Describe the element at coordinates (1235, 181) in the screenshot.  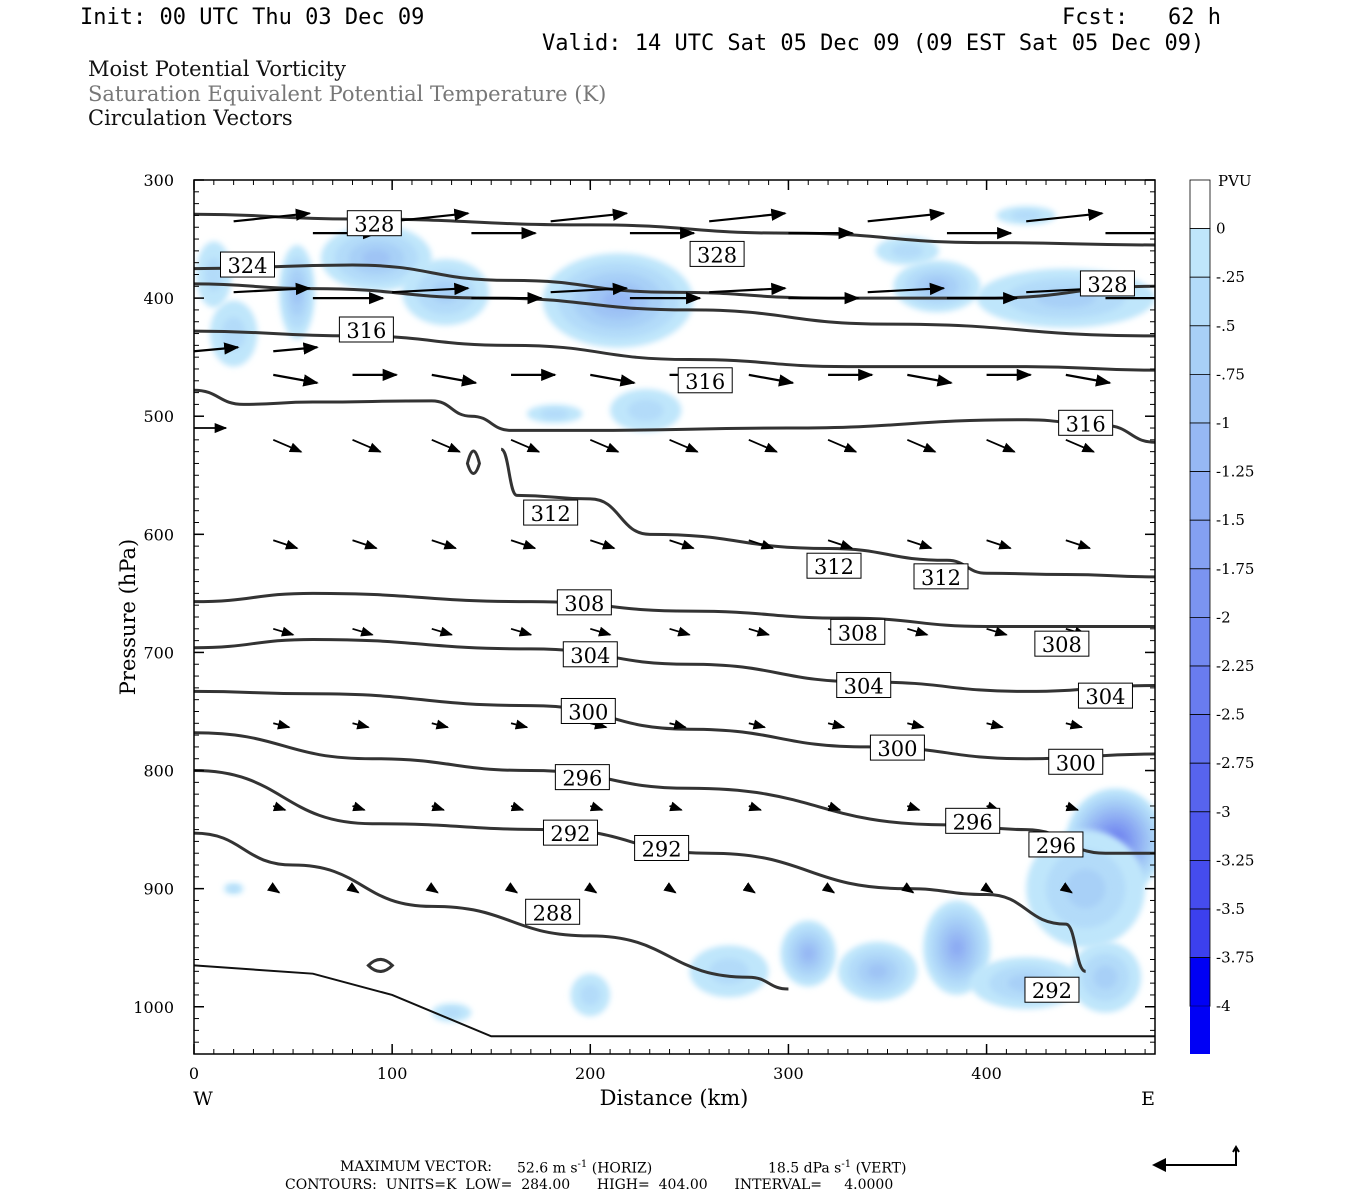
I see `colorbar-title: PVU` at that location.